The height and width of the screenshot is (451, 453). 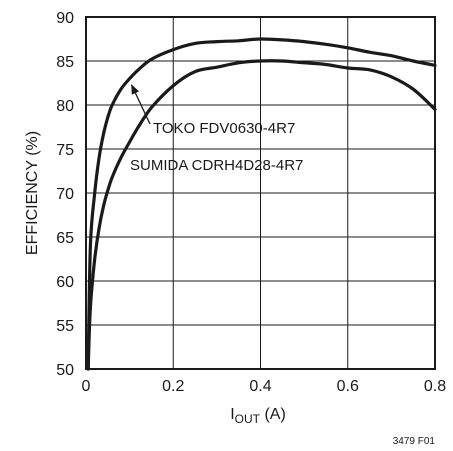 I want to click on toko-arrow, so click(x=141, y=104).